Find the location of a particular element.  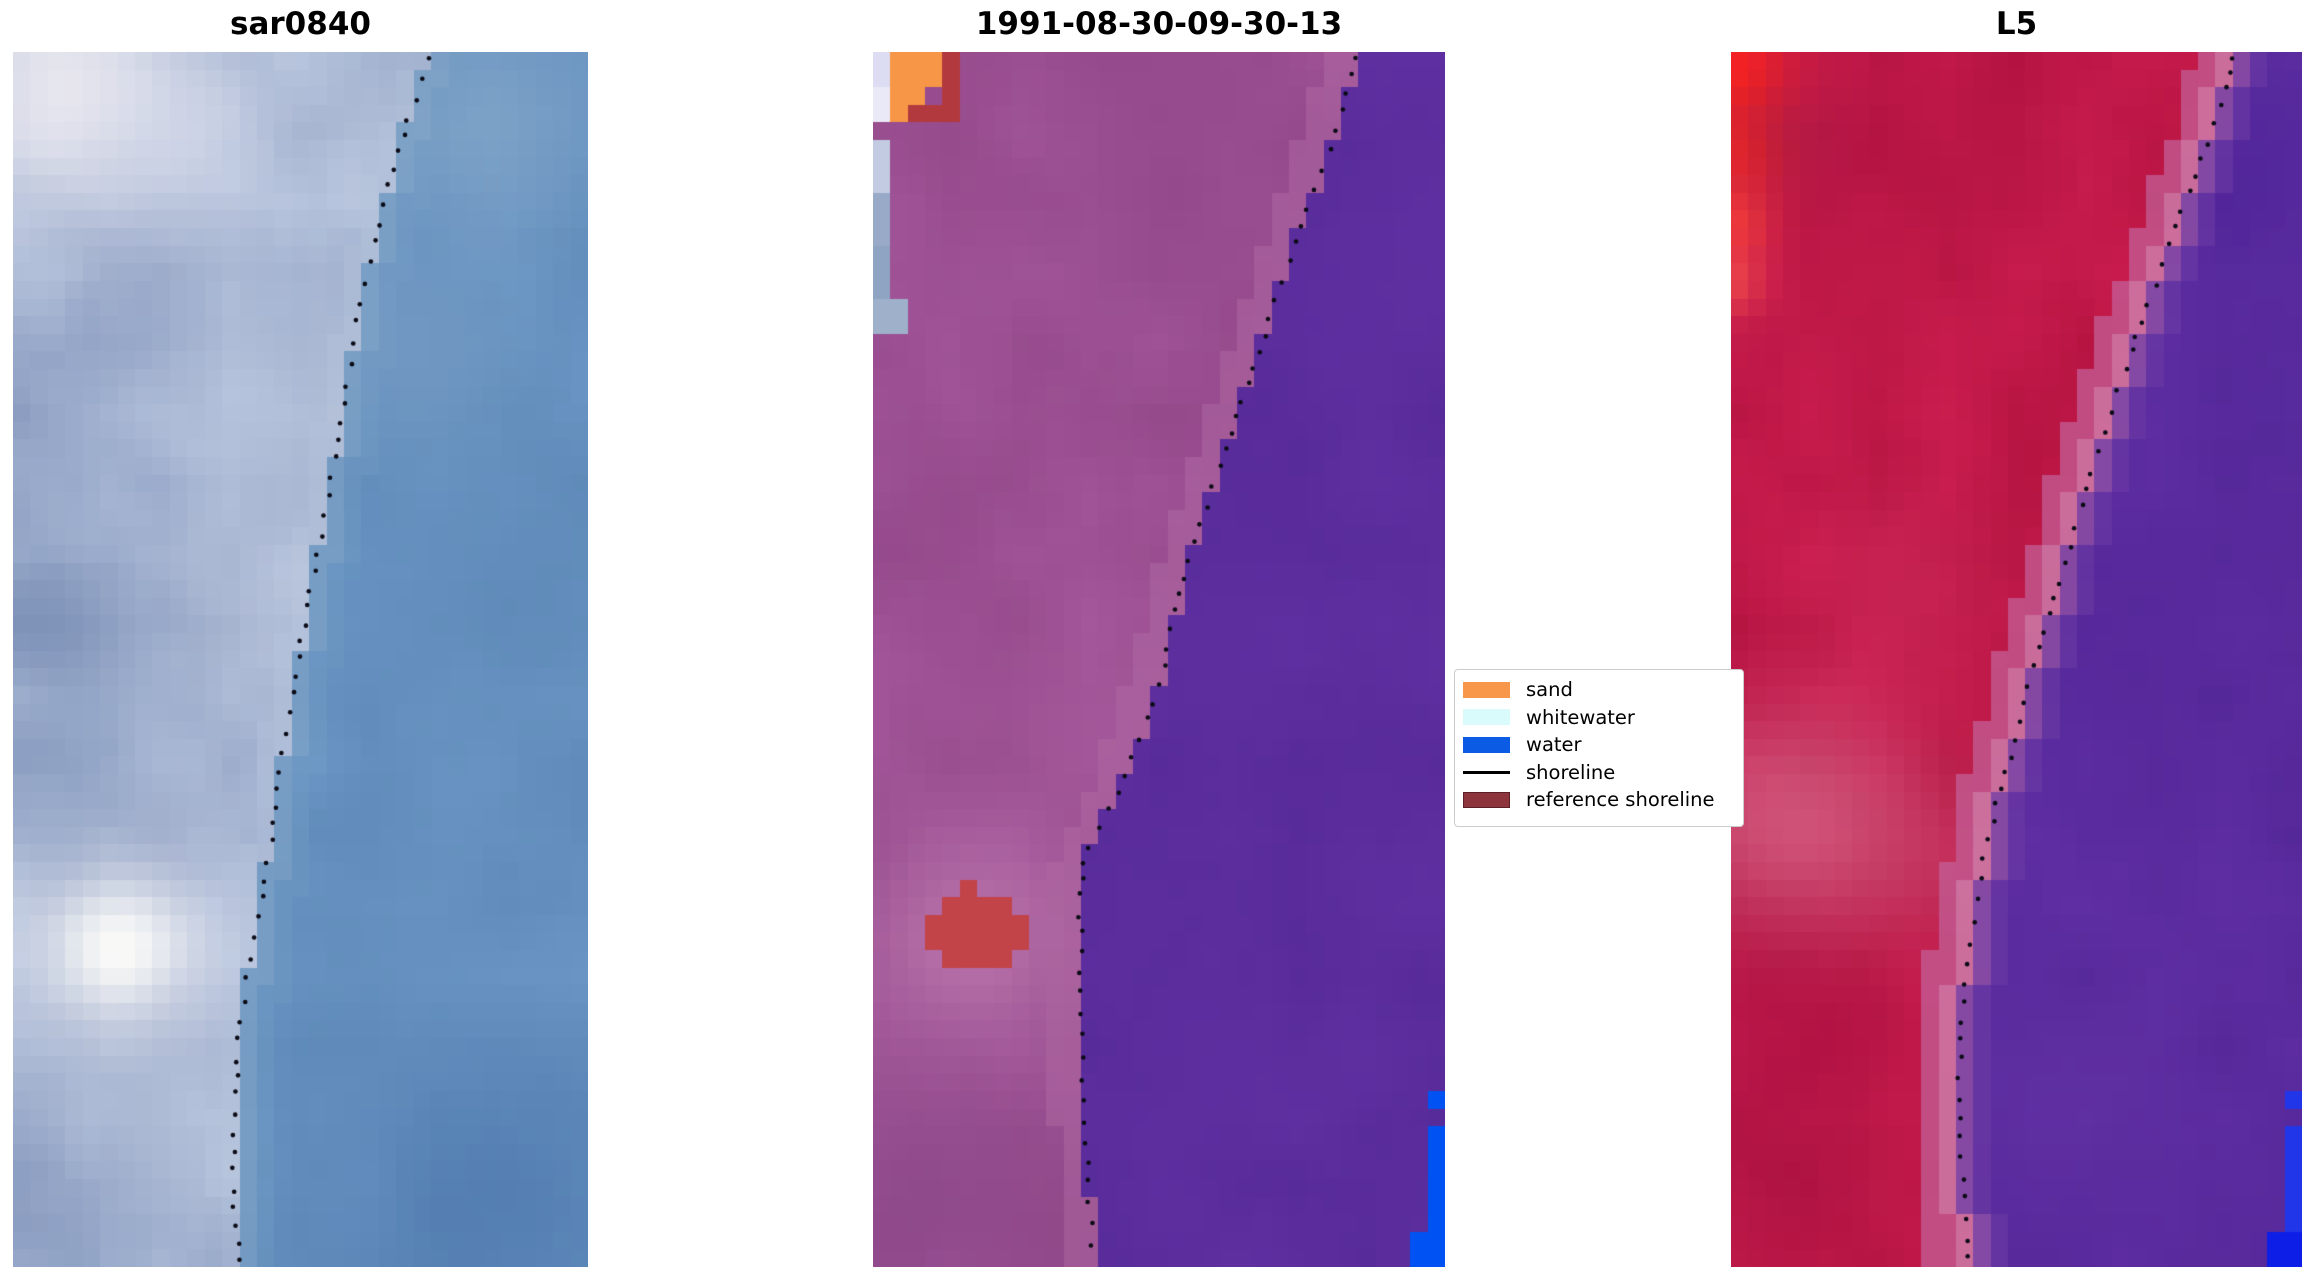

legend-row-whitewater: whitewater is located at coordinates (1603, 718).